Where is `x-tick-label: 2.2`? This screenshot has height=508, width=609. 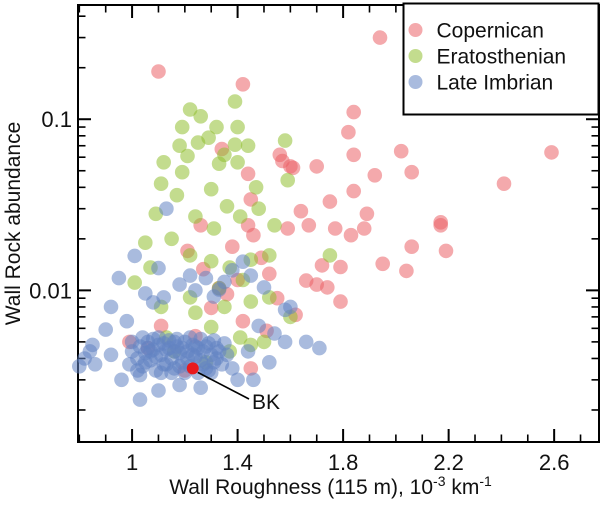
x-tick-label: 2.2 is located at coordinates (448, 462).